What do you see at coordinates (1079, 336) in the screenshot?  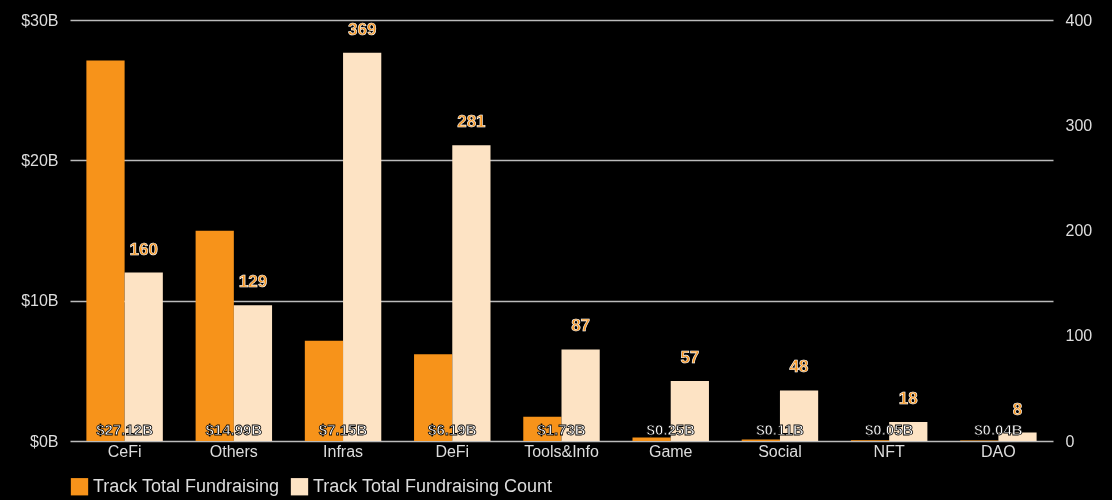 I see `y2-tick-label: 100` at bounding box center [1079, 336].